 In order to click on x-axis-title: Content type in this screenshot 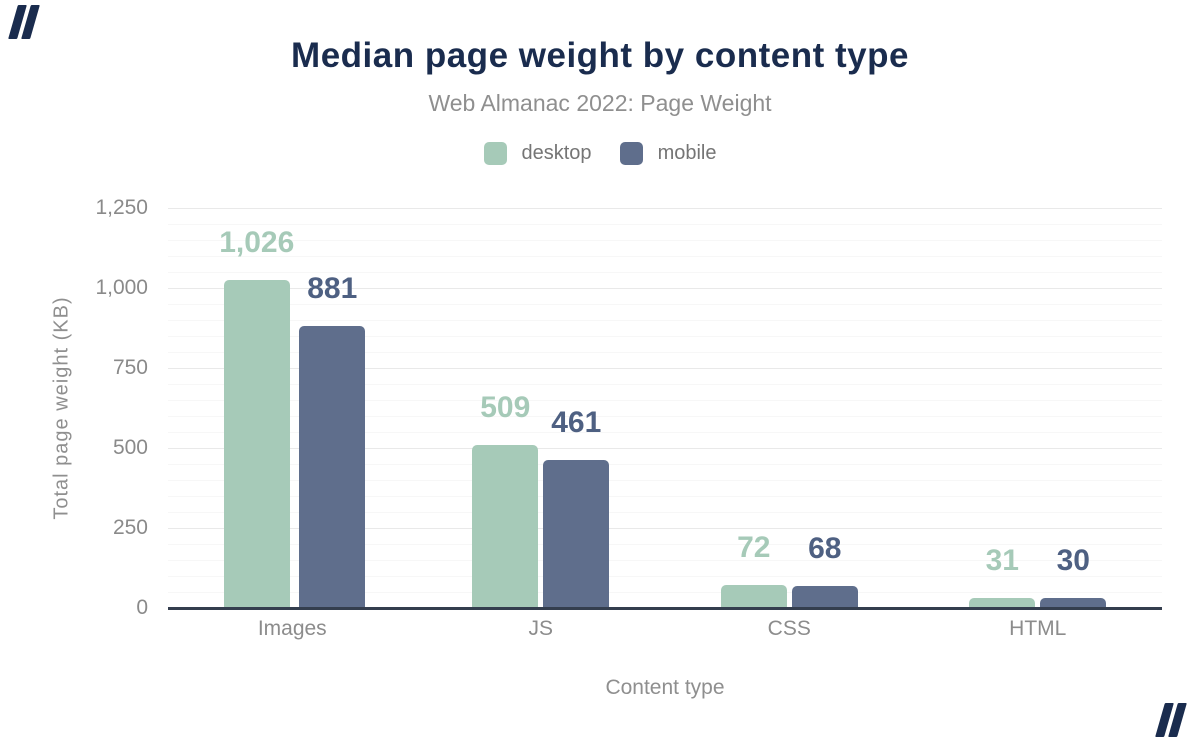, I will do `click(665, 687)`.